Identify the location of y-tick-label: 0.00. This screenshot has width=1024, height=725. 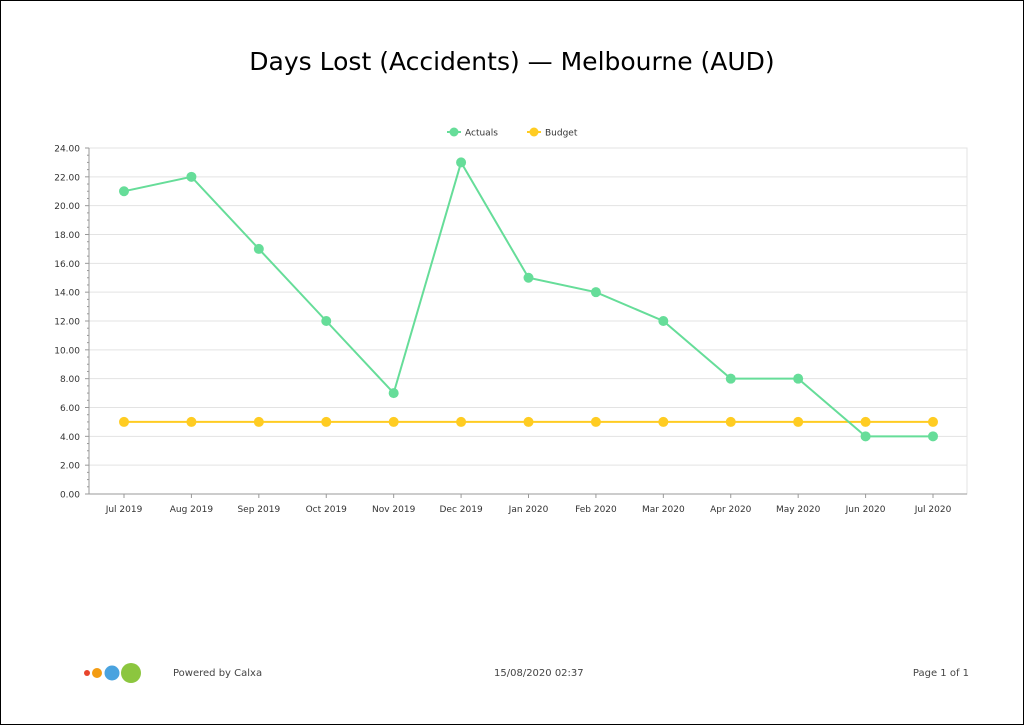
(70, 496).